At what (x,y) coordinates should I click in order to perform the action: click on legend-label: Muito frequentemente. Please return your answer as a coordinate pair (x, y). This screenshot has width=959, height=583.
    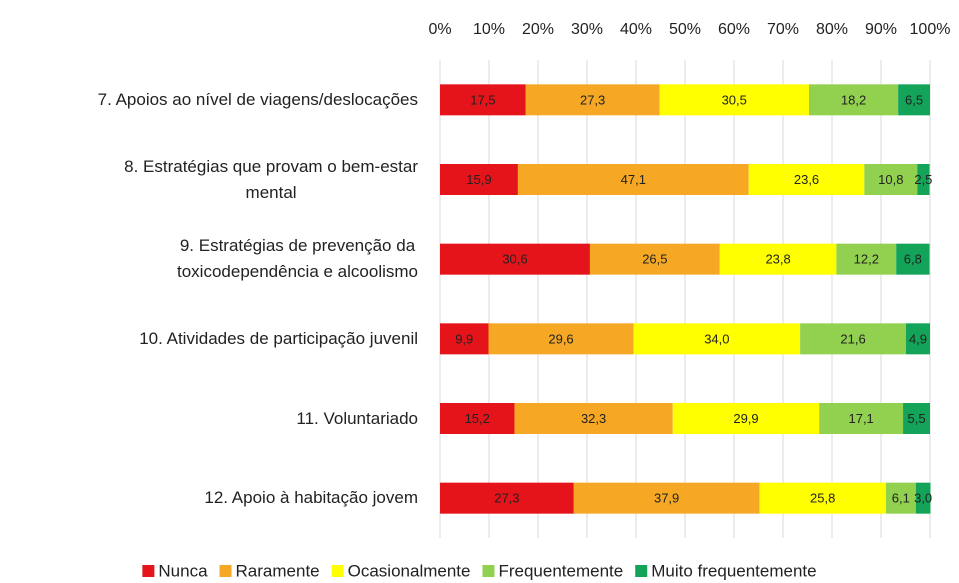
    Looking at the image, I should click on (733, 570).